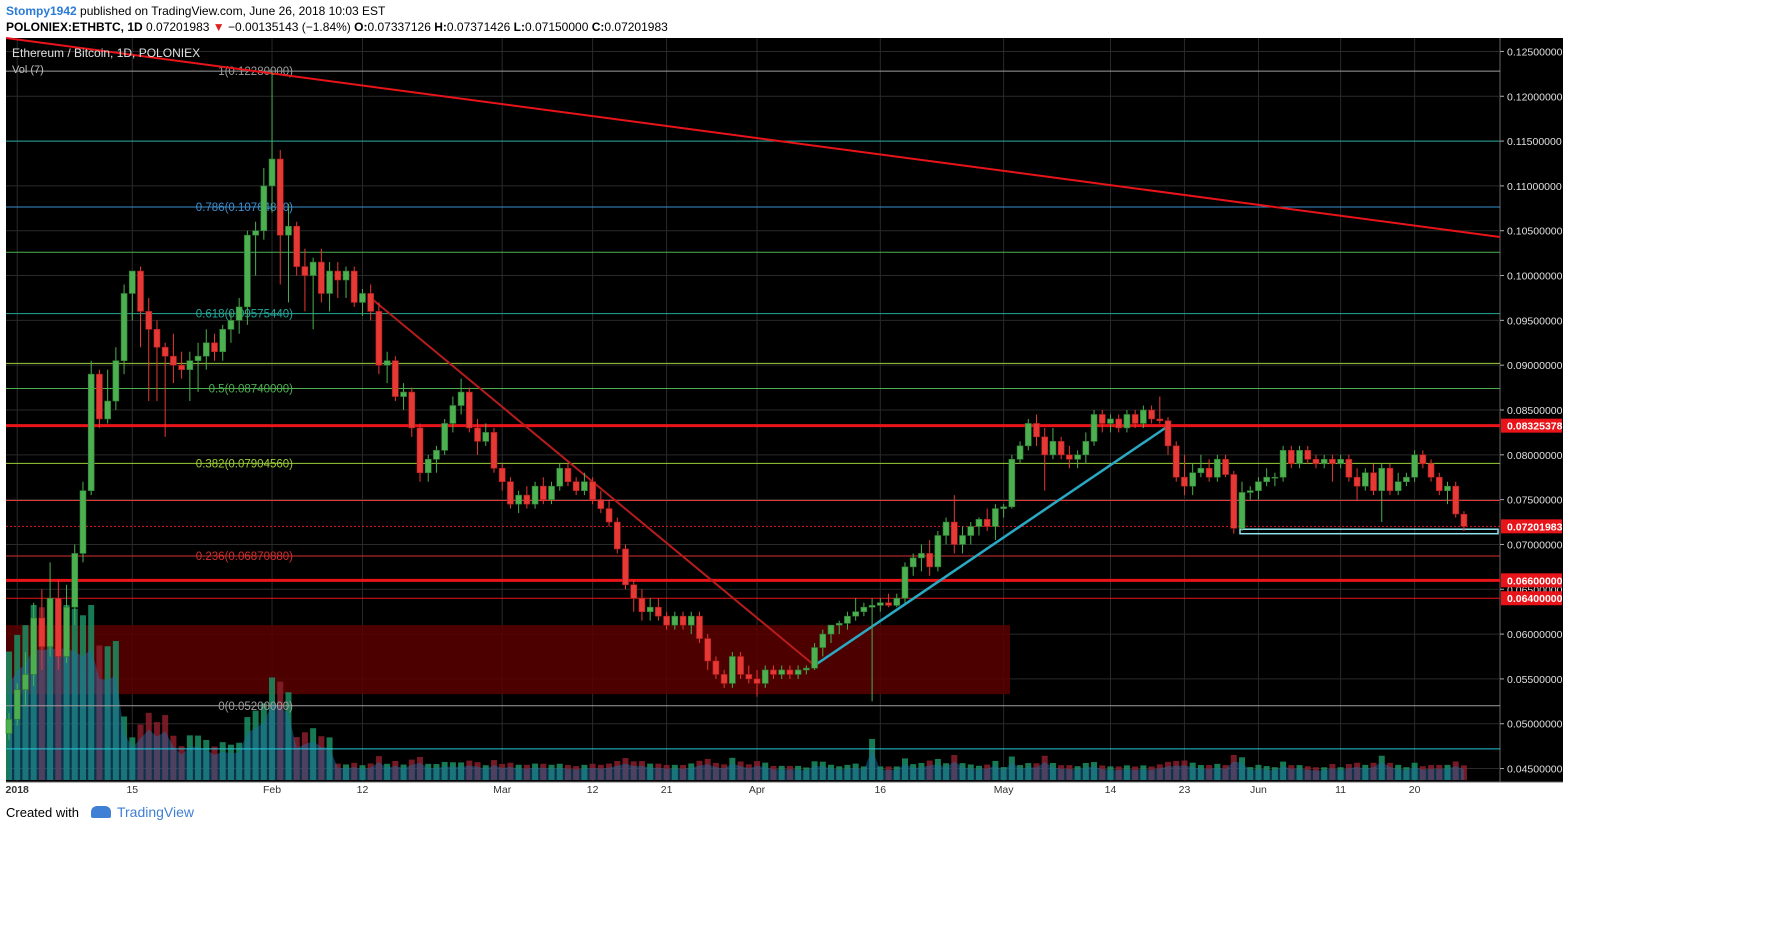 The image size is (1769, 935). I want to click on price-tick-label: 0.05500000, so click(1535, 680).